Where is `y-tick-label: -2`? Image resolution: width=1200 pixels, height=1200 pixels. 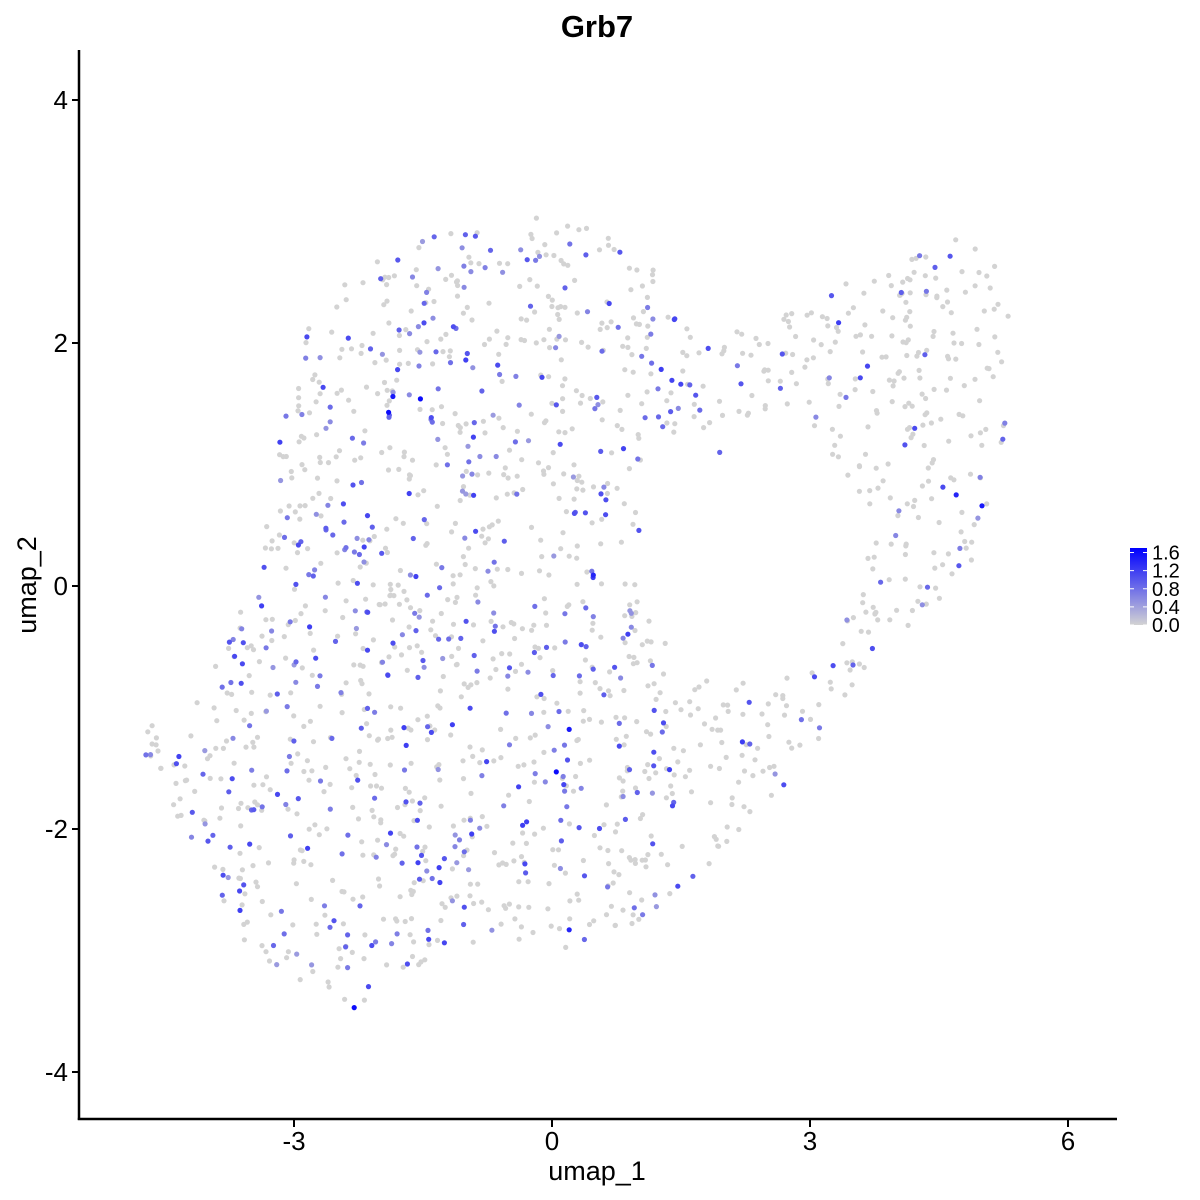 y-tick-label: -2 is located at coordinates (56, 829).